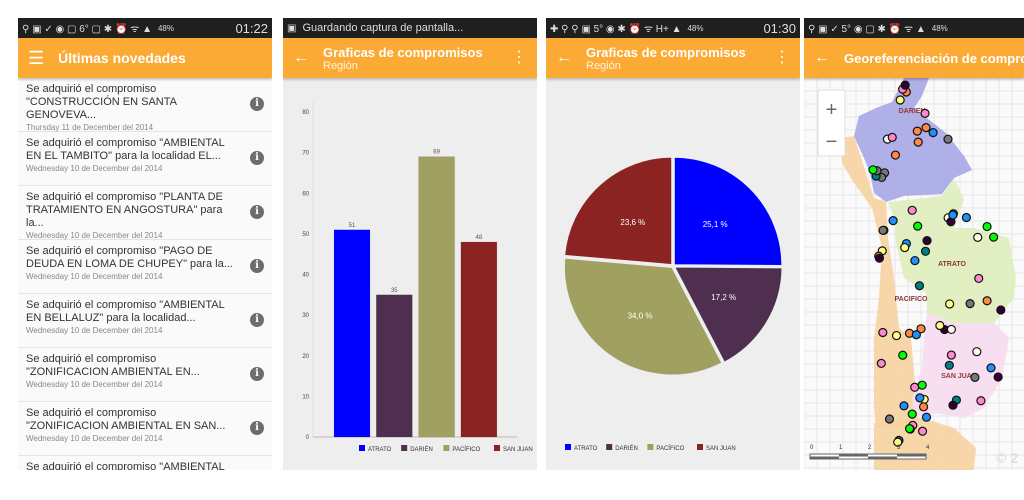 The height and width of the screenshot is (500, 1024). Describe the element at coordinates (305, 316) in the screenshot. I see `y-tick-label: 30` at that location.